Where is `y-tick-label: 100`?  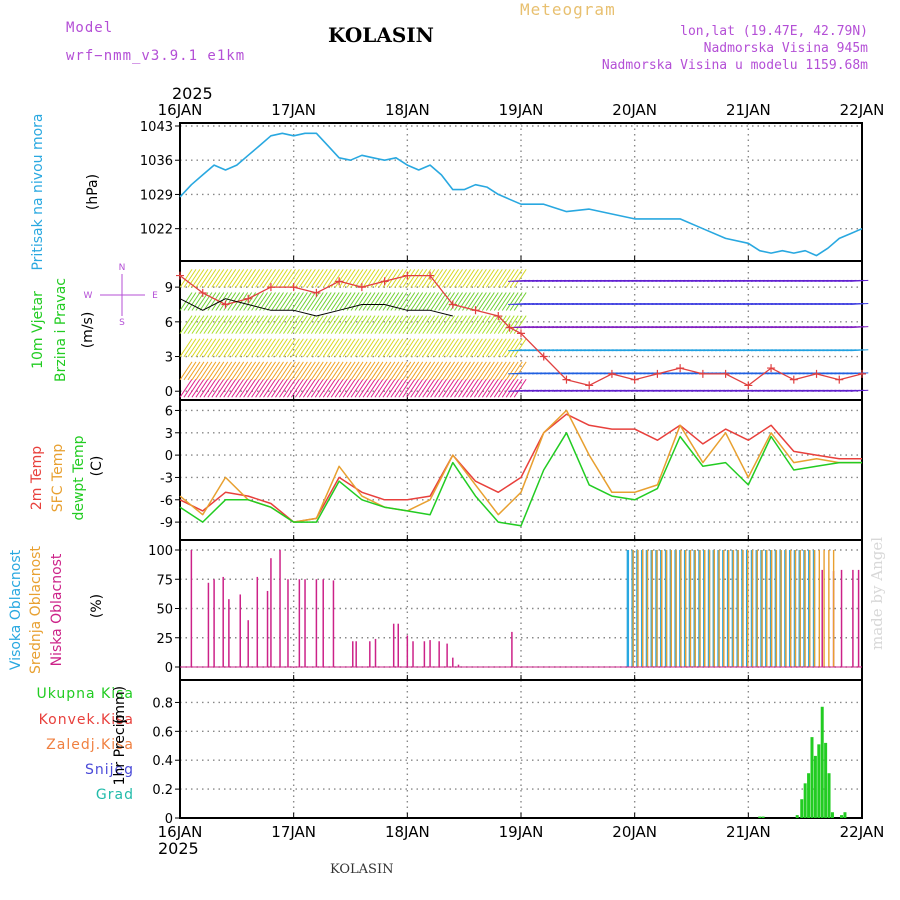 y-tick-label: 100 is located at coordinates (160, 551).